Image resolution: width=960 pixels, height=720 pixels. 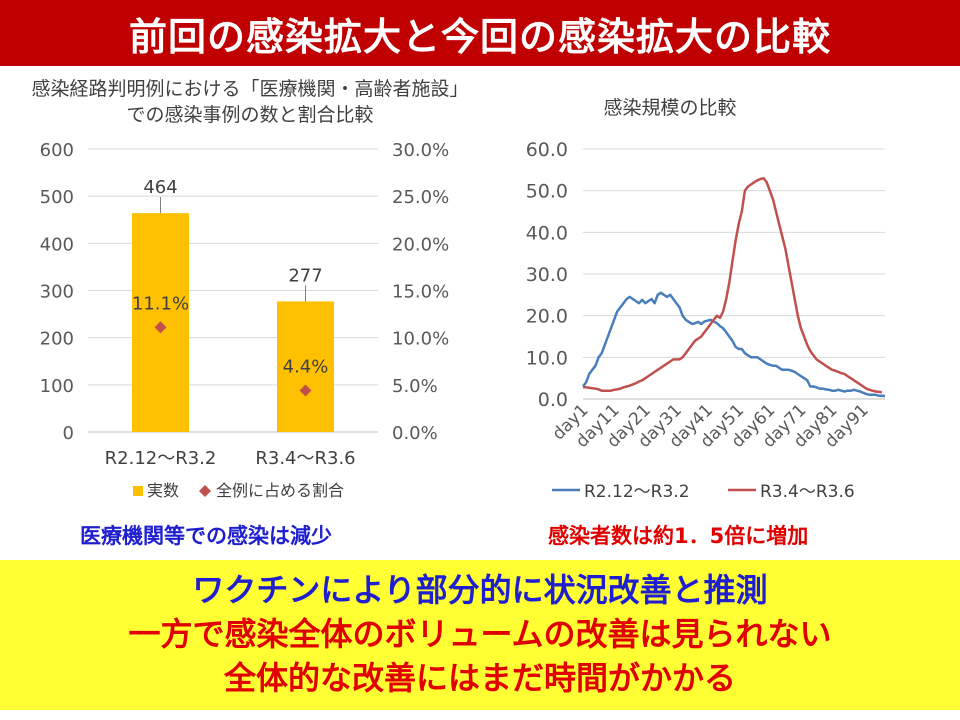 What do you see at coordinates (807, 492) in the screenshot?
I see `legend-label-line: R3.4～R3.6` at bounding box center [807, 492].